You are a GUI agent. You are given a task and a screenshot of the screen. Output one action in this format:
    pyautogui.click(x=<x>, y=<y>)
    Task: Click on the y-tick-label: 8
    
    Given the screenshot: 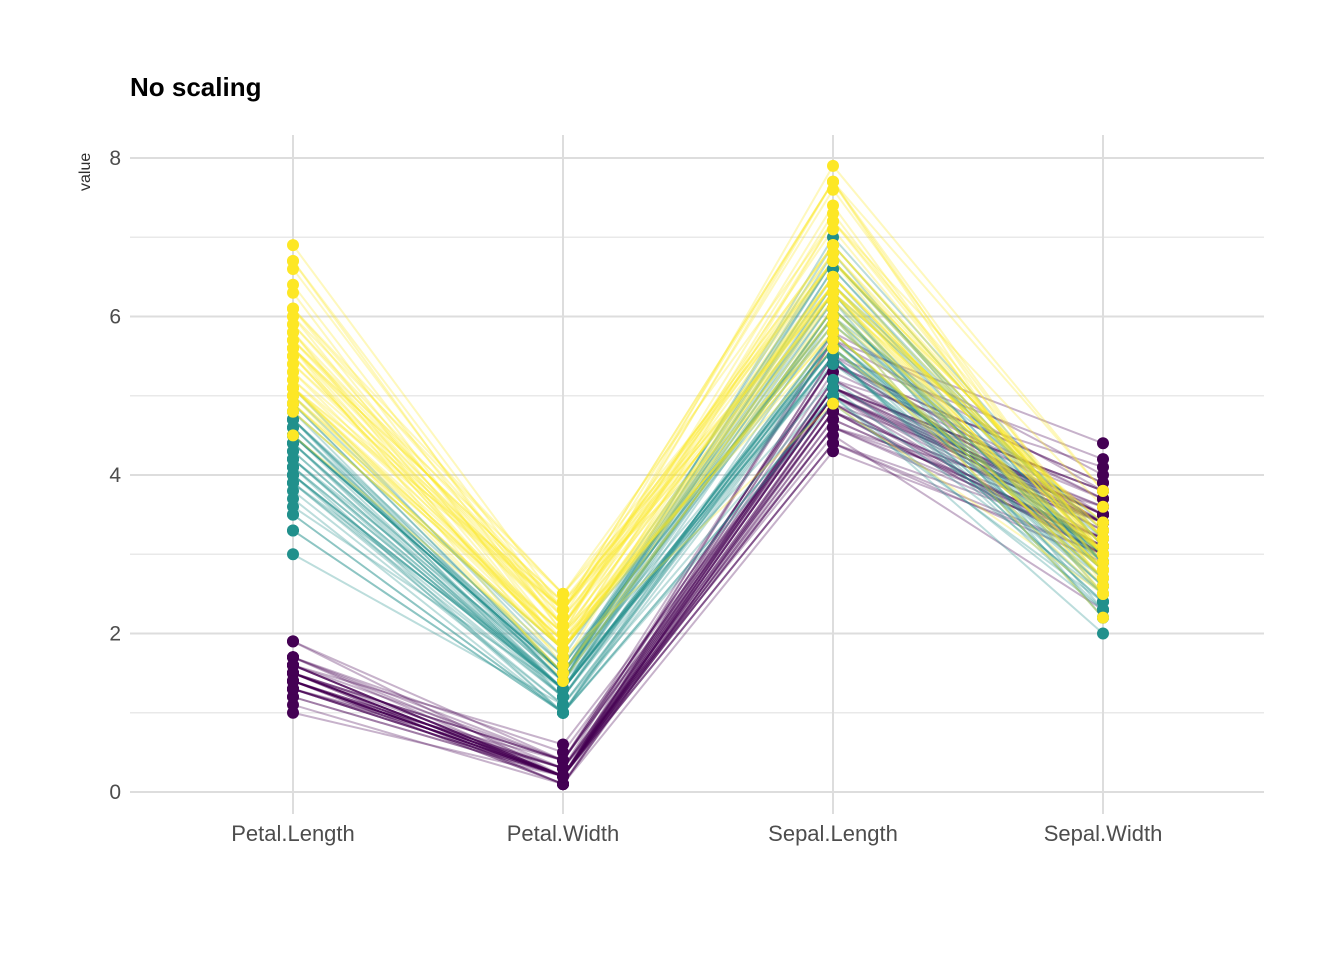 What is the action you would take?
    pyautogui.click(x=115, y=158)
    